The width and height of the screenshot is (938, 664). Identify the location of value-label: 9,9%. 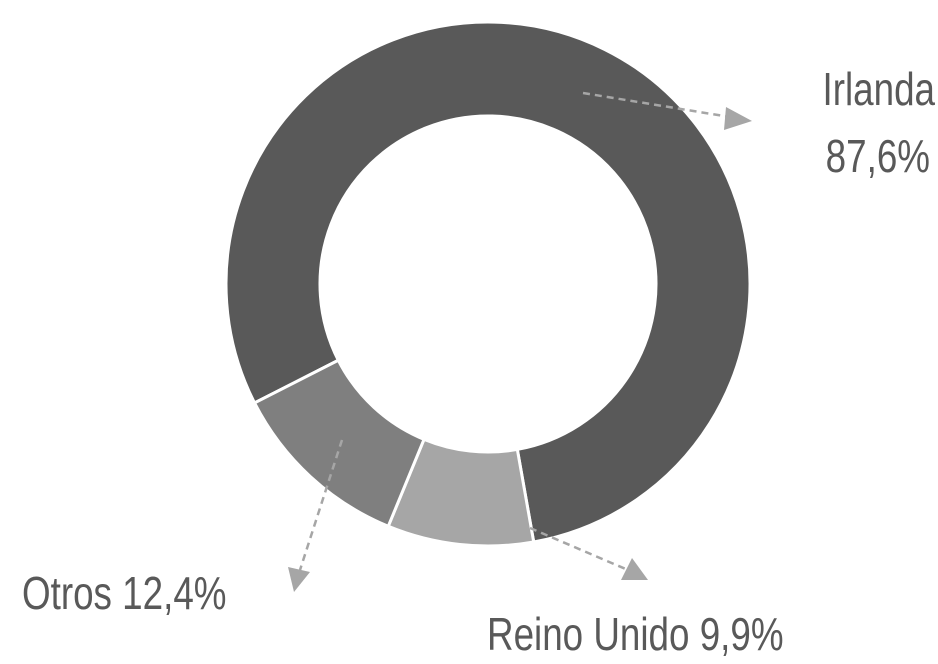
(742, 634).